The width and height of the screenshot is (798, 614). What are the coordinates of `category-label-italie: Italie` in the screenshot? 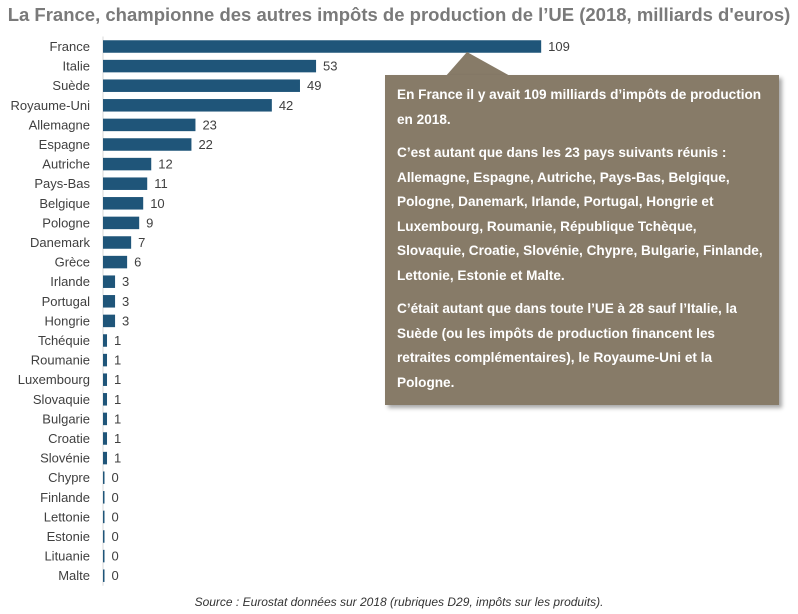 It's located at (76, 66).